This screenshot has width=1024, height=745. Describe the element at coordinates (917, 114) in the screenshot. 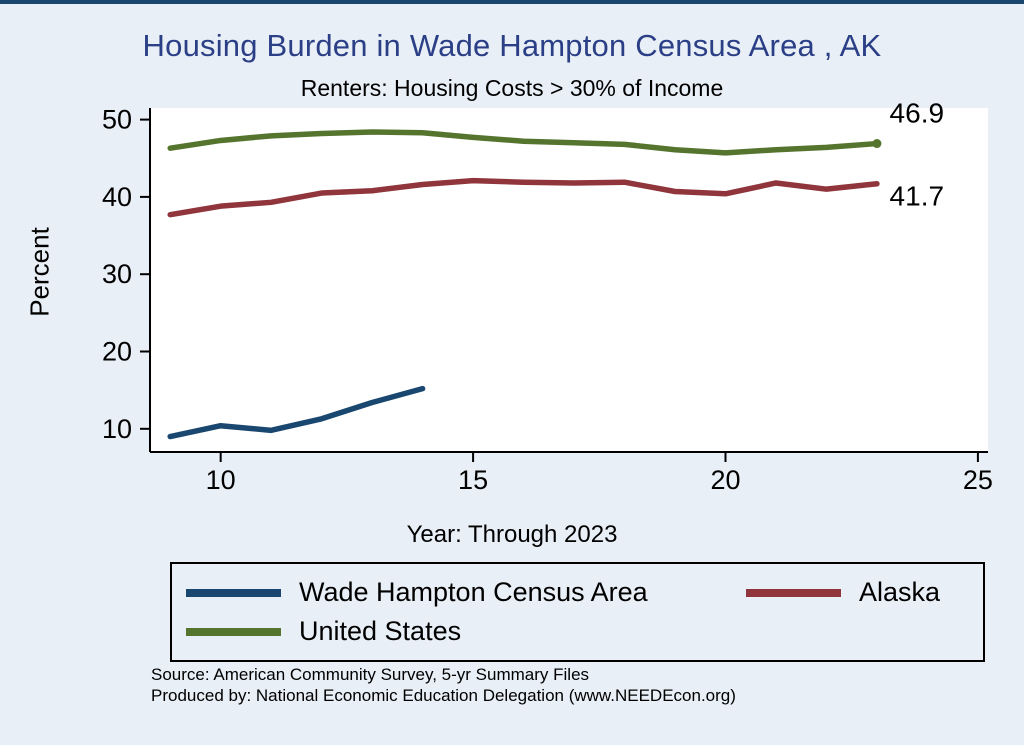

I see `svg-text: 46.9` at that location.